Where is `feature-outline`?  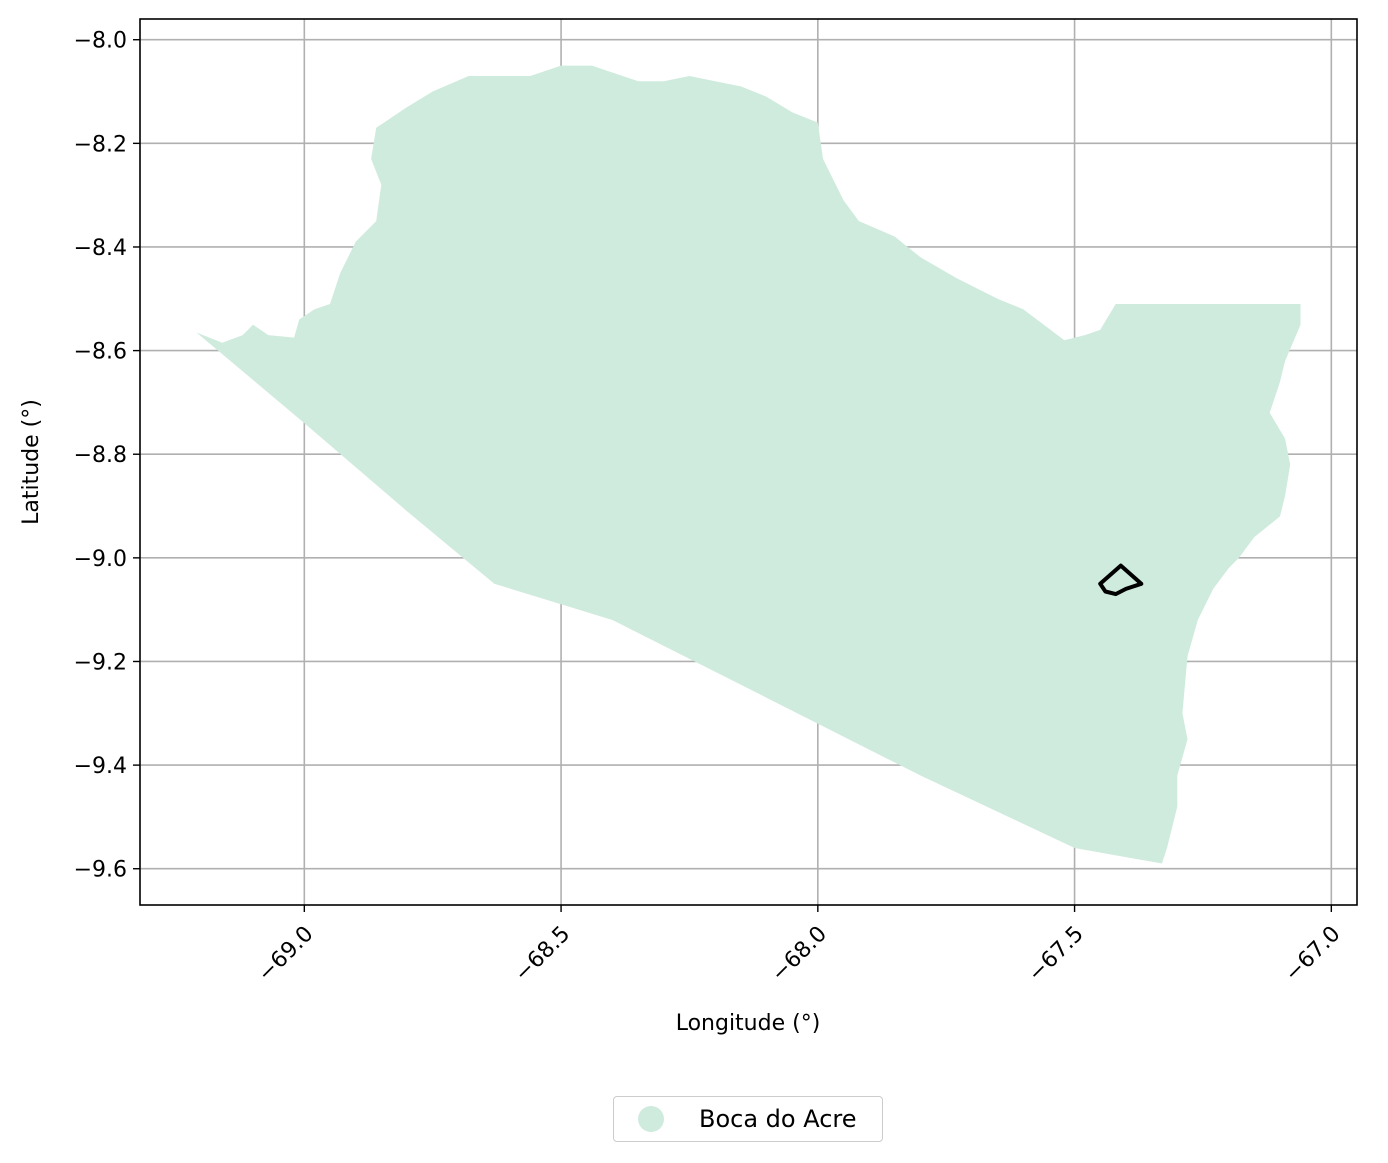 feature-outline is located at coordinates (1121, 580).